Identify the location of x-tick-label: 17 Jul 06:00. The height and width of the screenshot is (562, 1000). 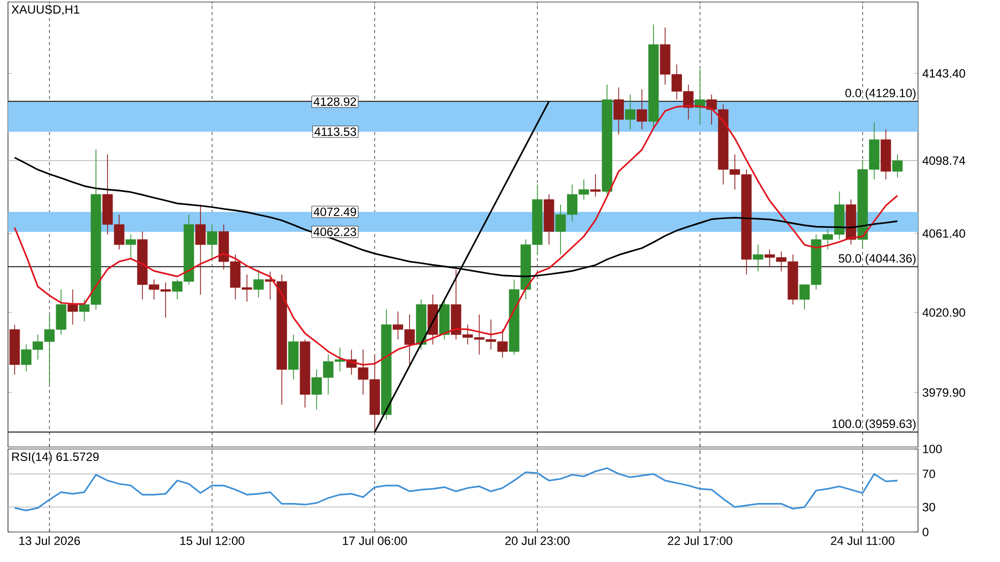
(374, 541).